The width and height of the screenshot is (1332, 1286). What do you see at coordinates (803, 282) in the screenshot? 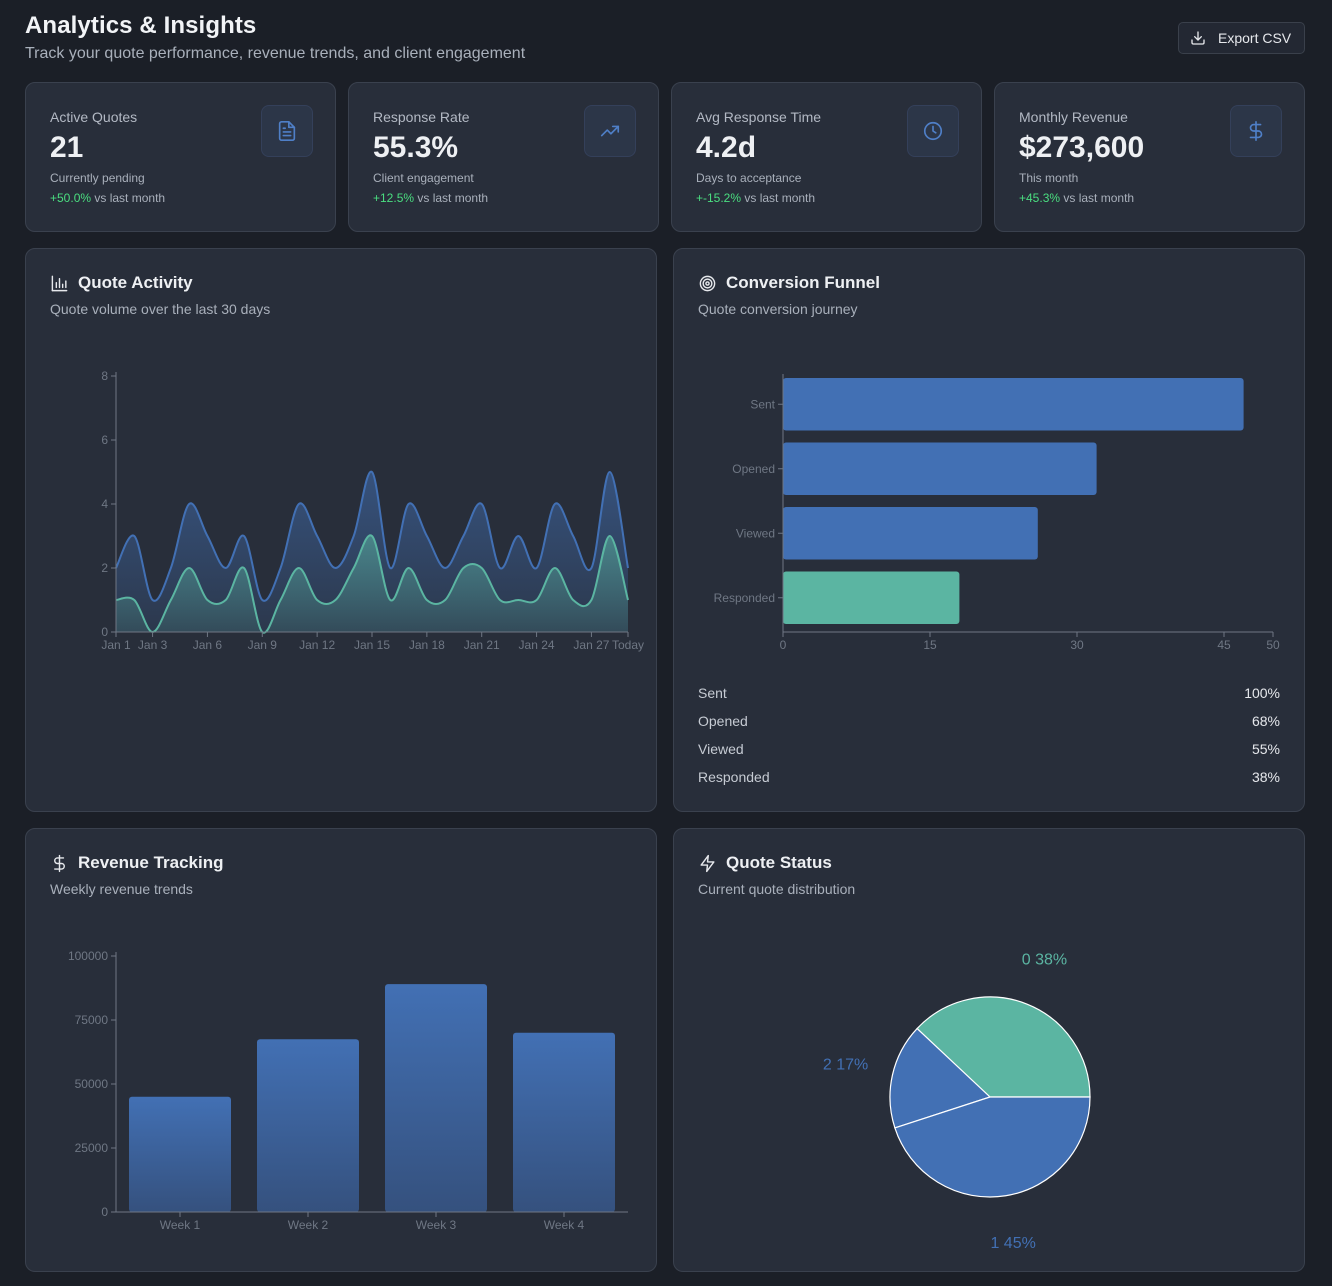
I see `panel-title: Conversion Funnel` at bounding box center [803, 282].